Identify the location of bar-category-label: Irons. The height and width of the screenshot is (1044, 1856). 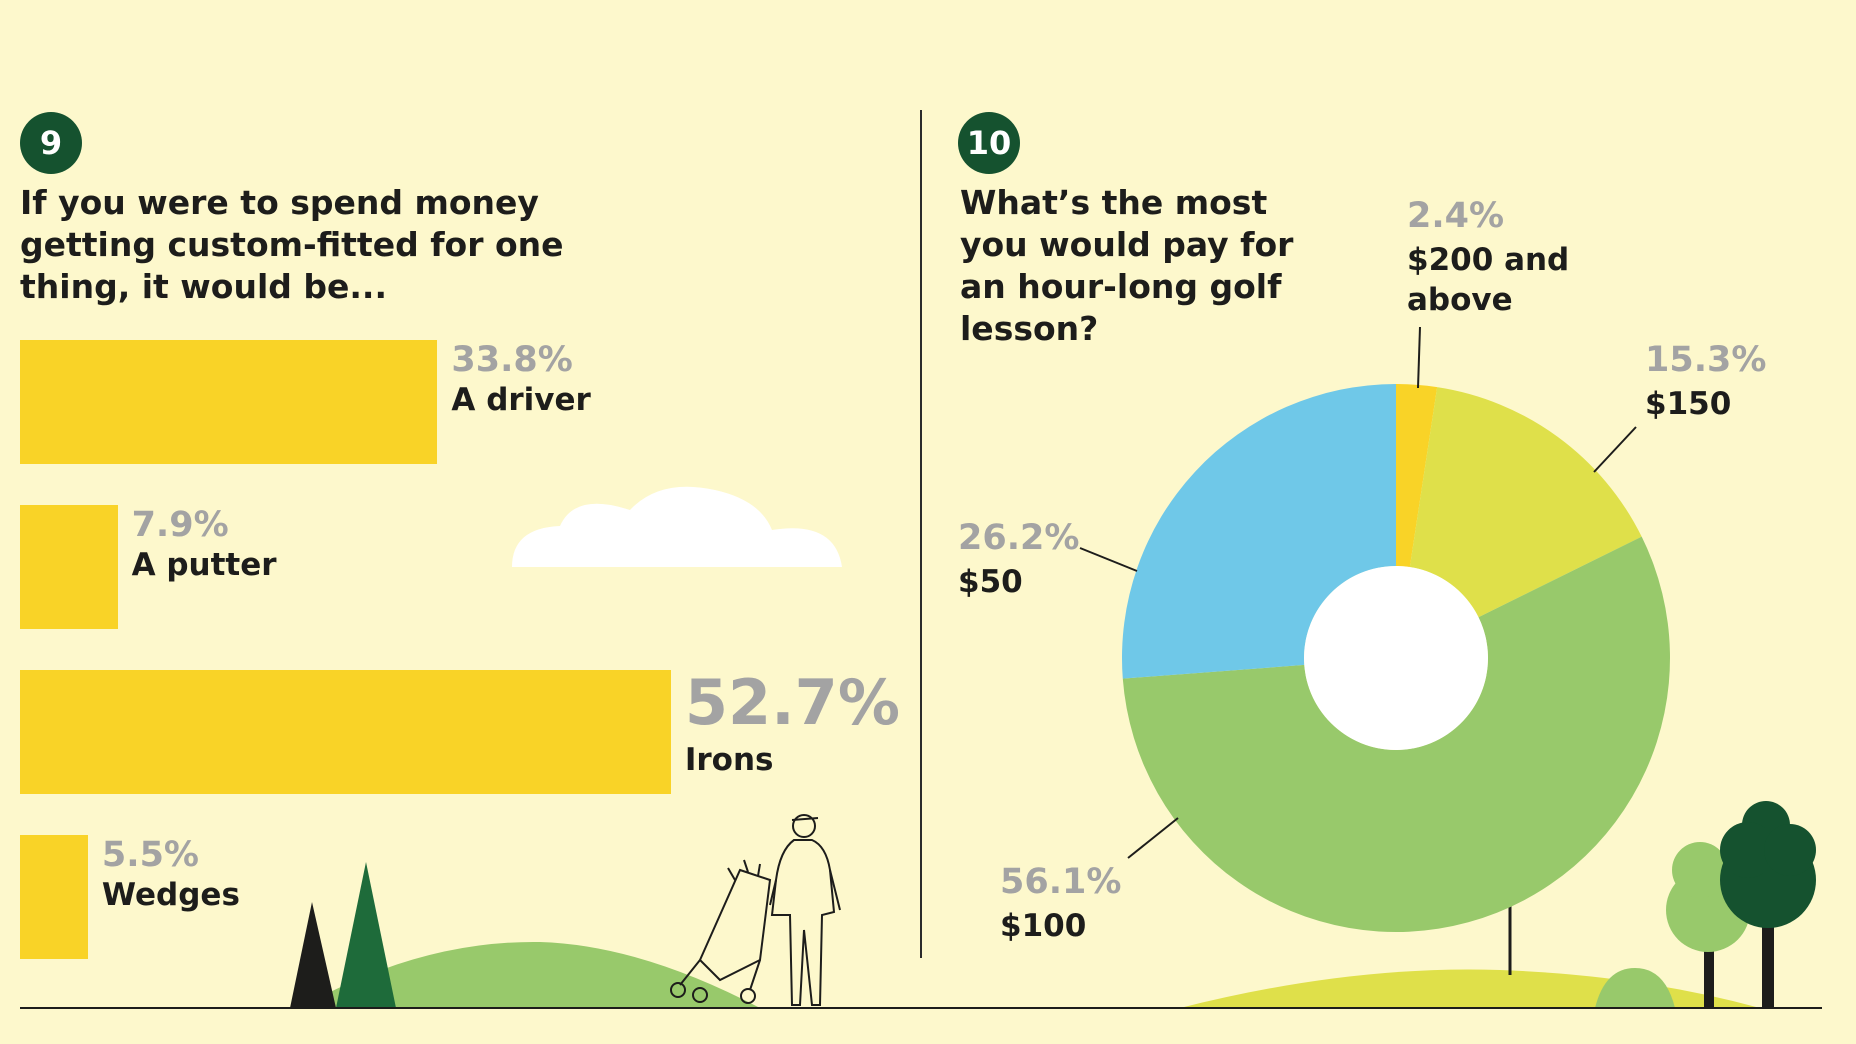
(729, 760).